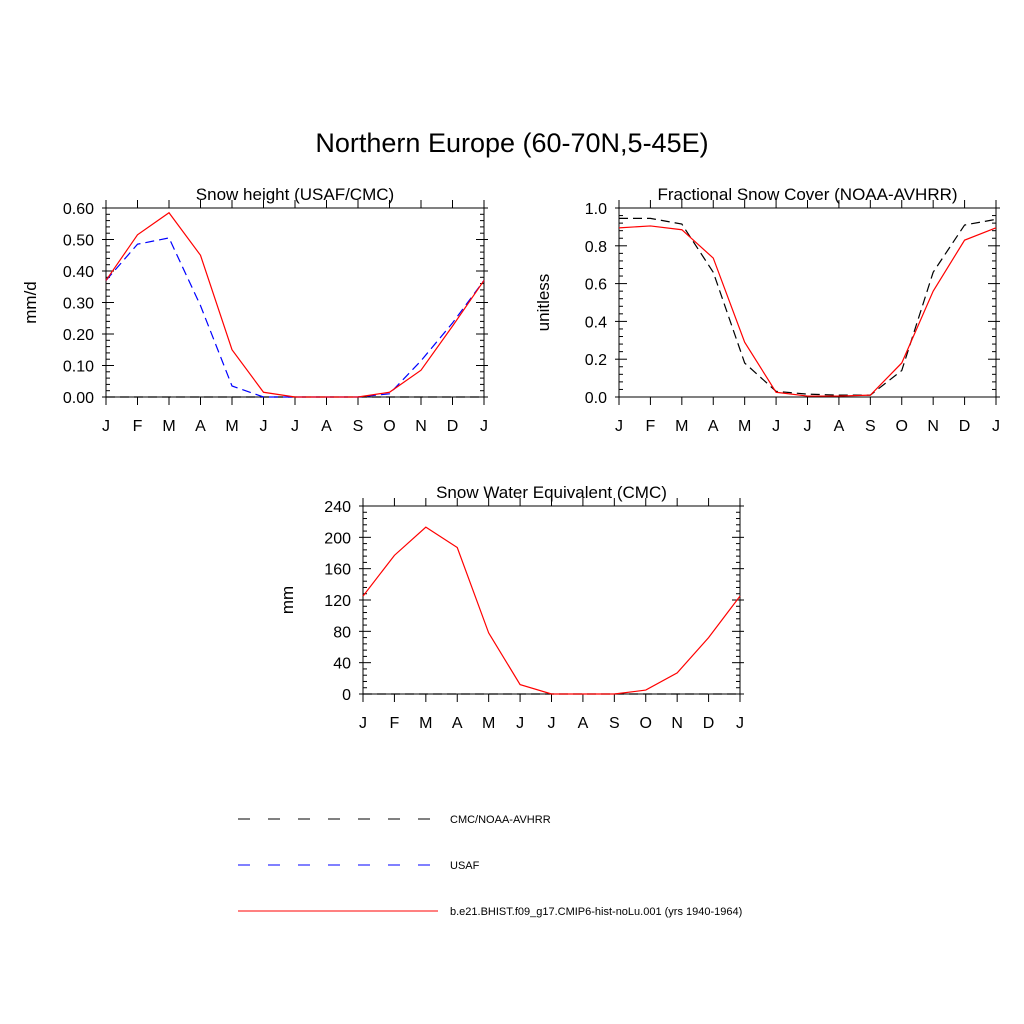 This screenshot has height=1024, width=1024. Describe the element at coordinates (78, 272) in the screenshot. I see `y-tick-label: 0.40` at that location.